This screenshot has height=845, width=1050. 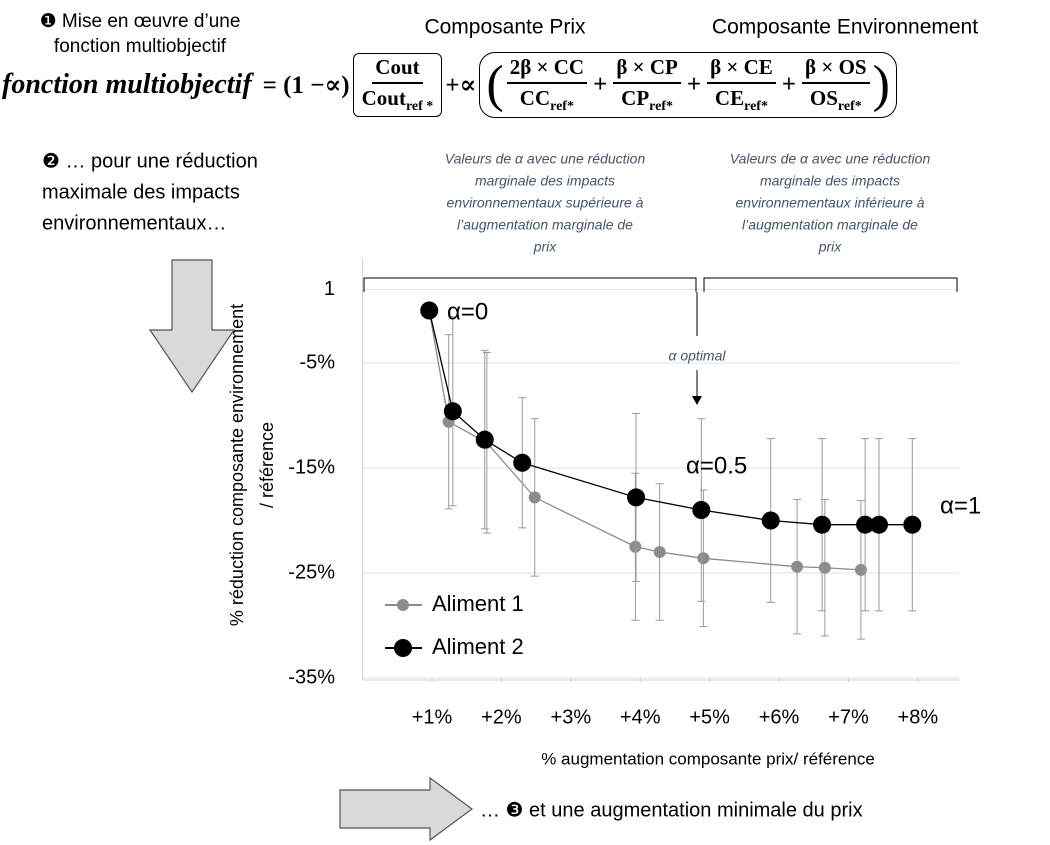 I want to click on step2-text: ❷ … pour une réduction, so click(x=150, y=161).